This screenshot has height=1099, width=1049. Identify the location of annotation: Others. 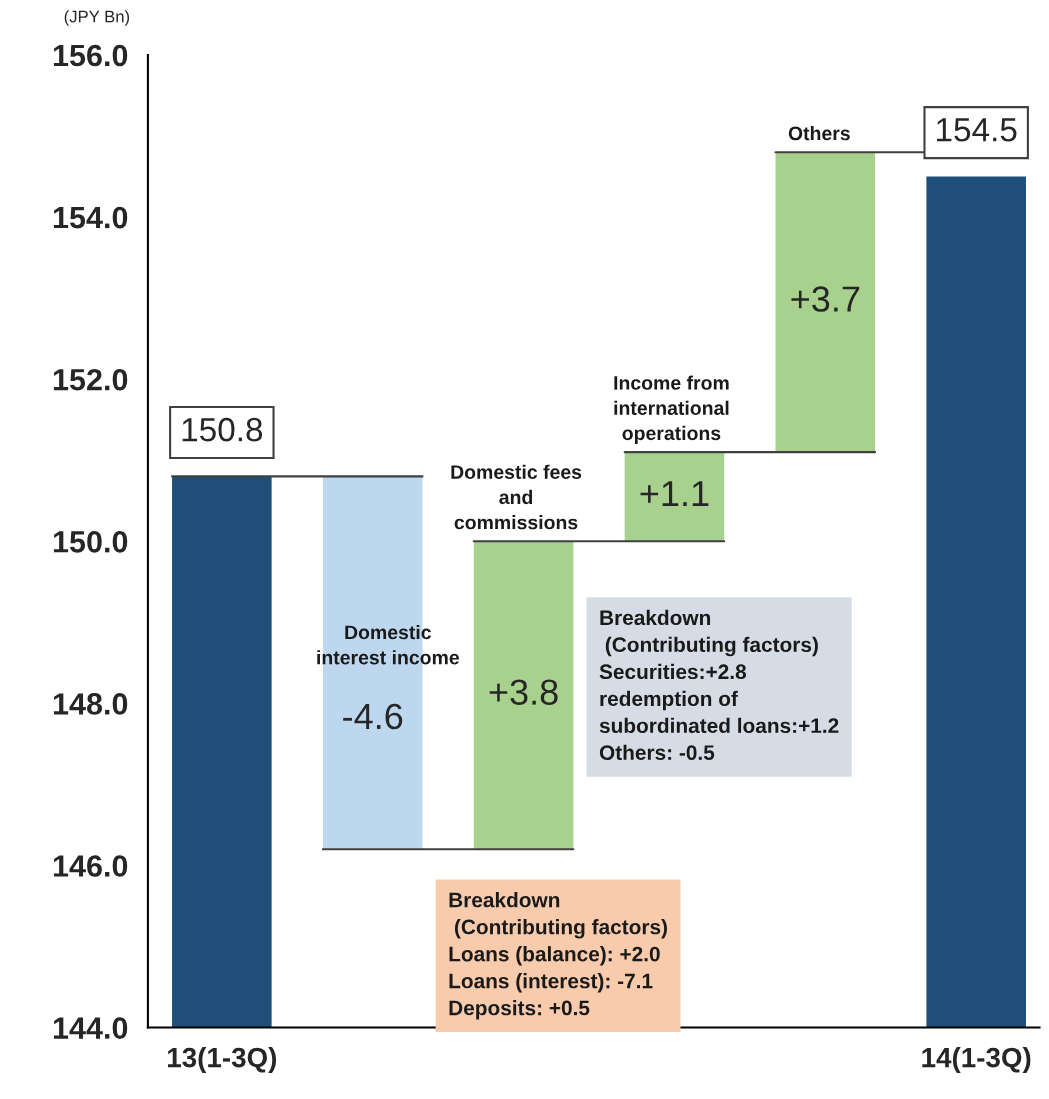
(819, 133).